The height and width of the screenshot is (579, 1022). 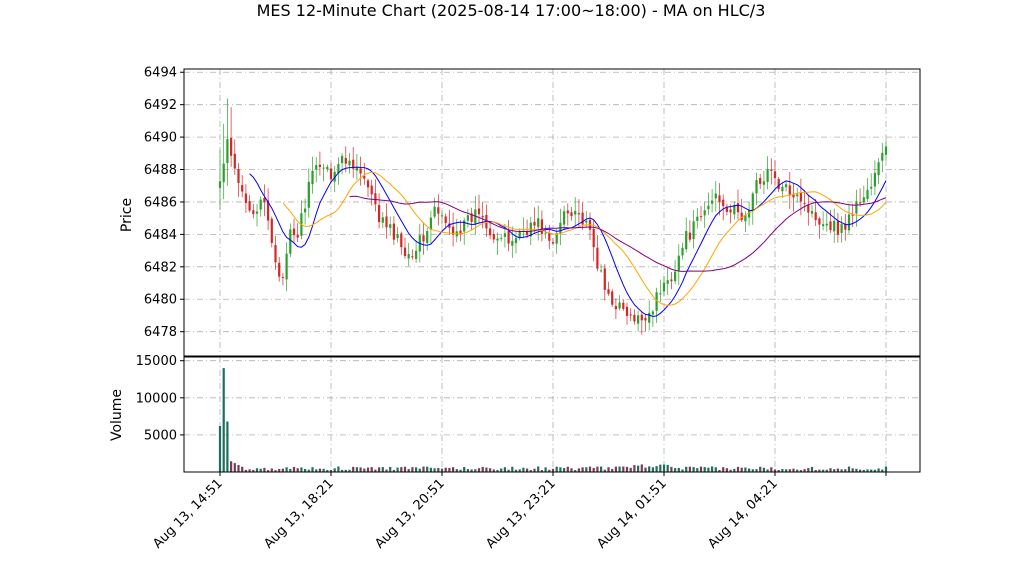 I want to click on price-tick-label: 6484, so click(x=160, y=235).